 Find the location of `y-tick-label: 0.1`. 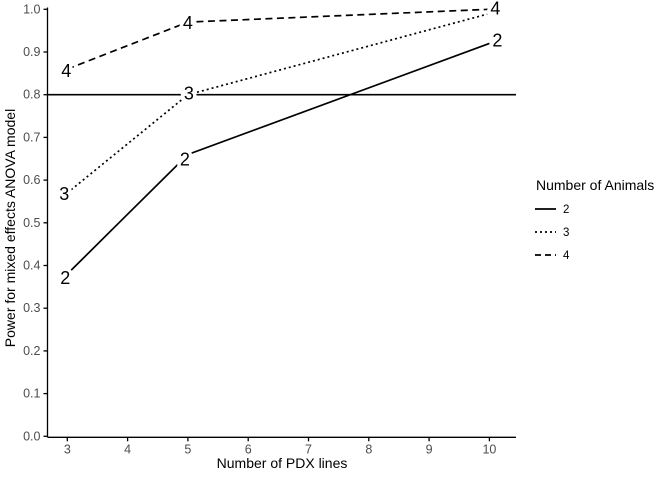

y-tick-label: 0.1 is located at coordinates (31, 394).